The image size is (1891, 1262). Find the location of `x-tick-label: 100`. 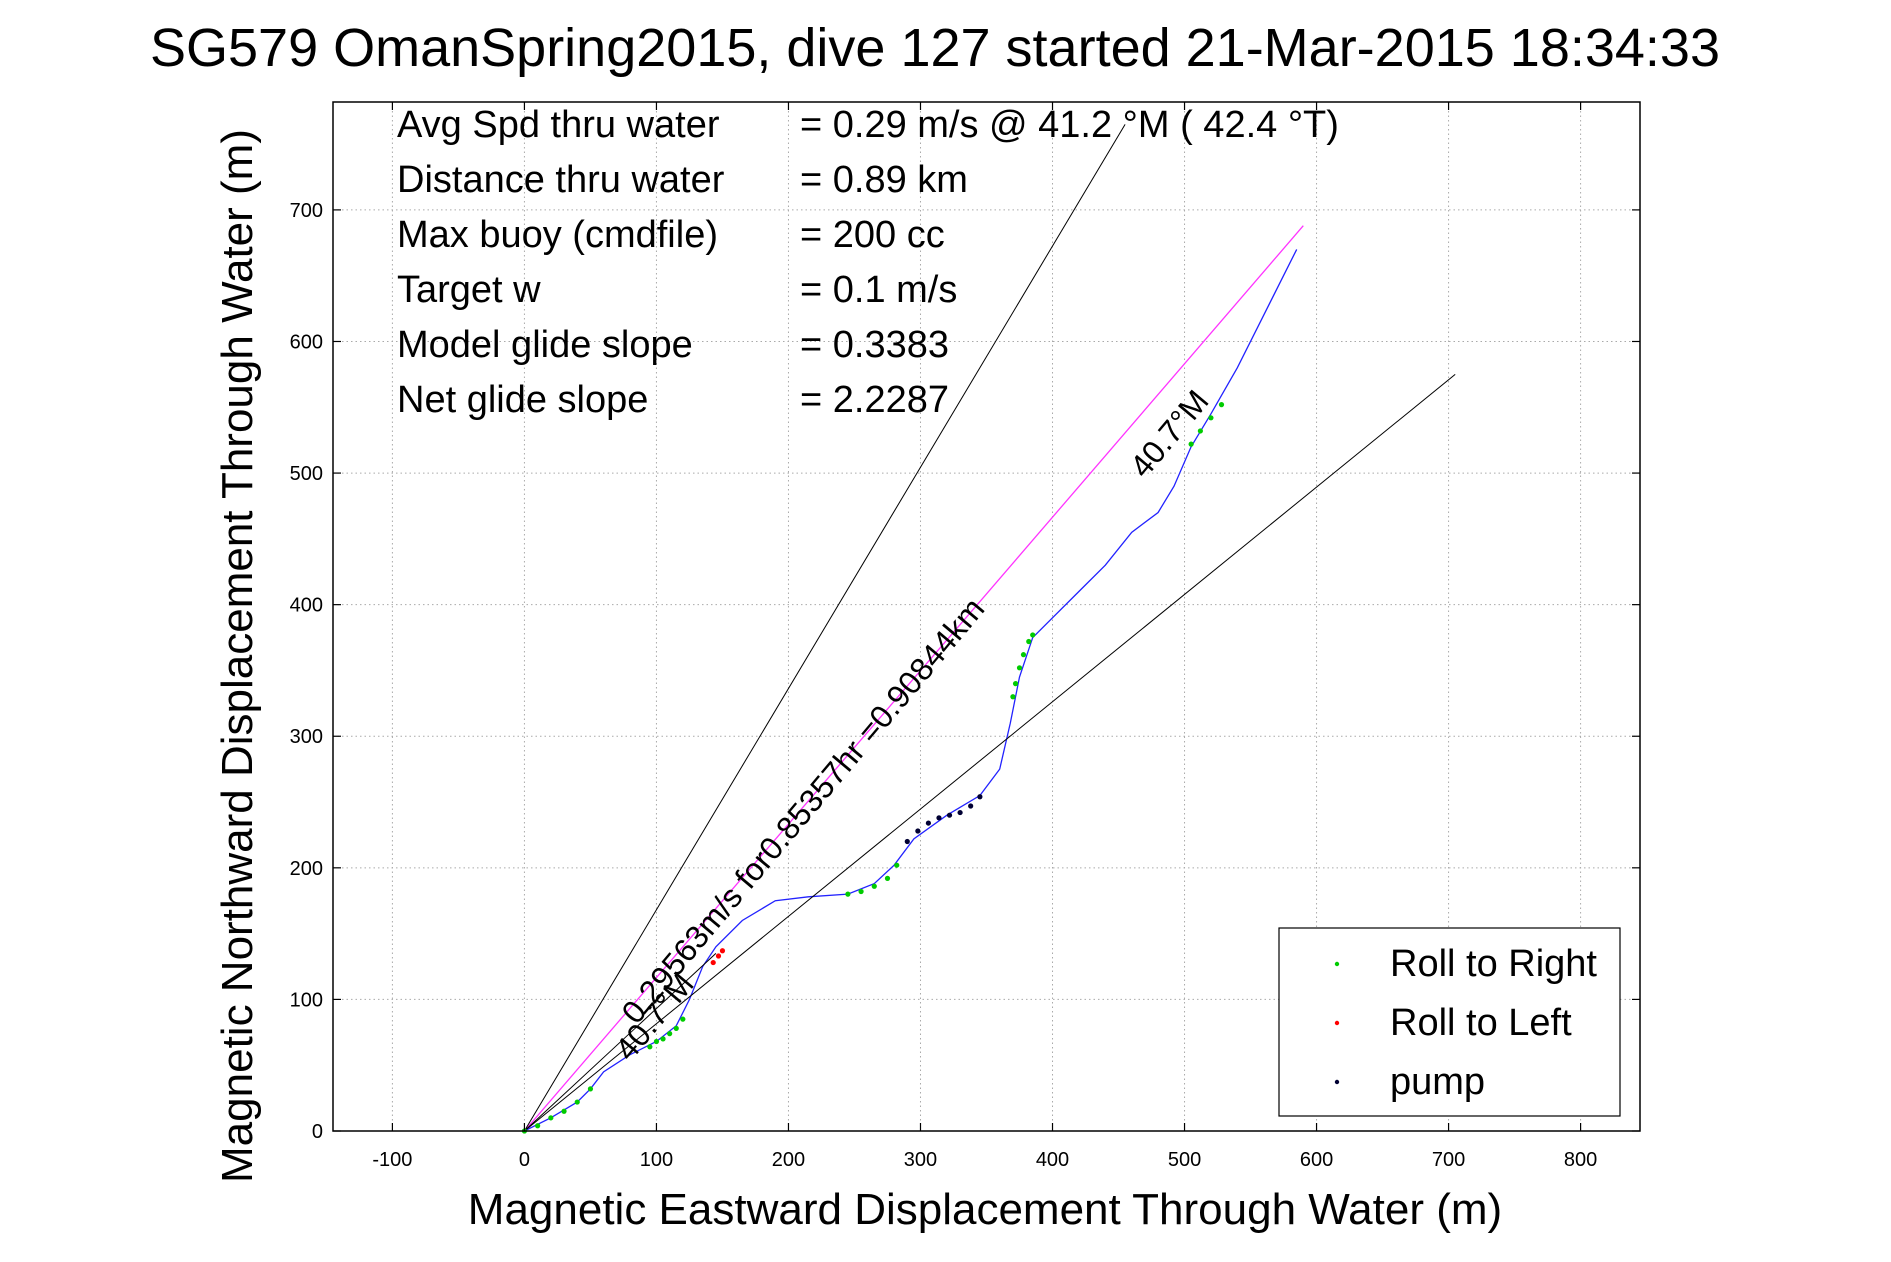

x-tick-label: 100 is located at coordinates (656, 1160).